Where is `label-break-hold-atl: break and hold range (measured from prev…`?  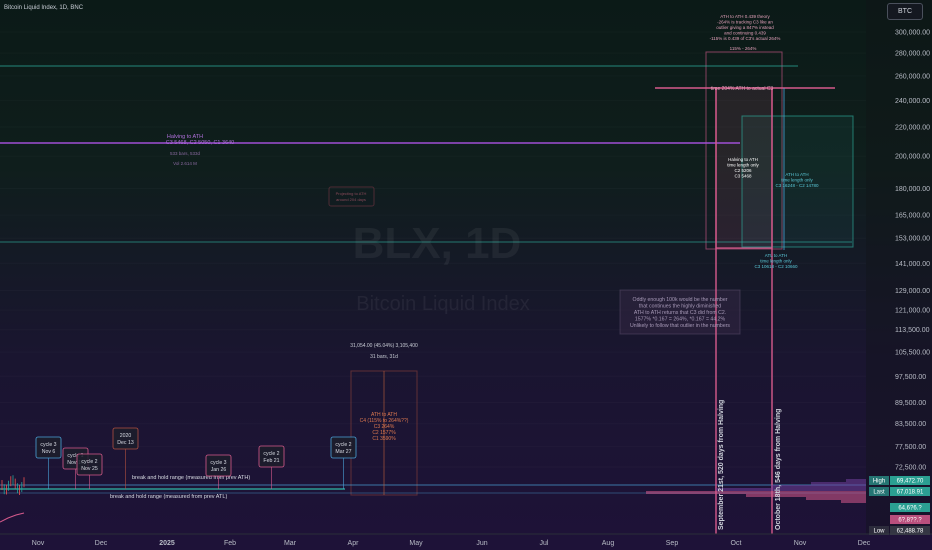 label-break-hold-atl: break and hold range (measured from prev… is located at coordinates (168, 497).